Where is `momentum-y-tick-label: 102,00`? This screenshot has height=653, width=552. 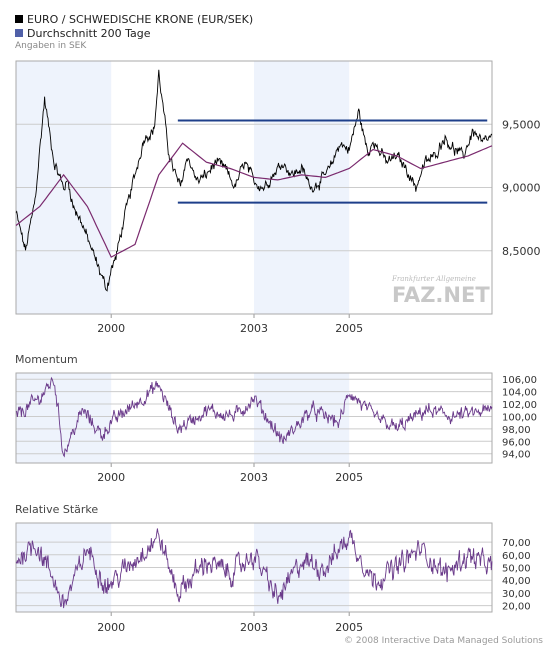
momentum-y-tick-label: 102,00 is located at coordinates (519, 405).